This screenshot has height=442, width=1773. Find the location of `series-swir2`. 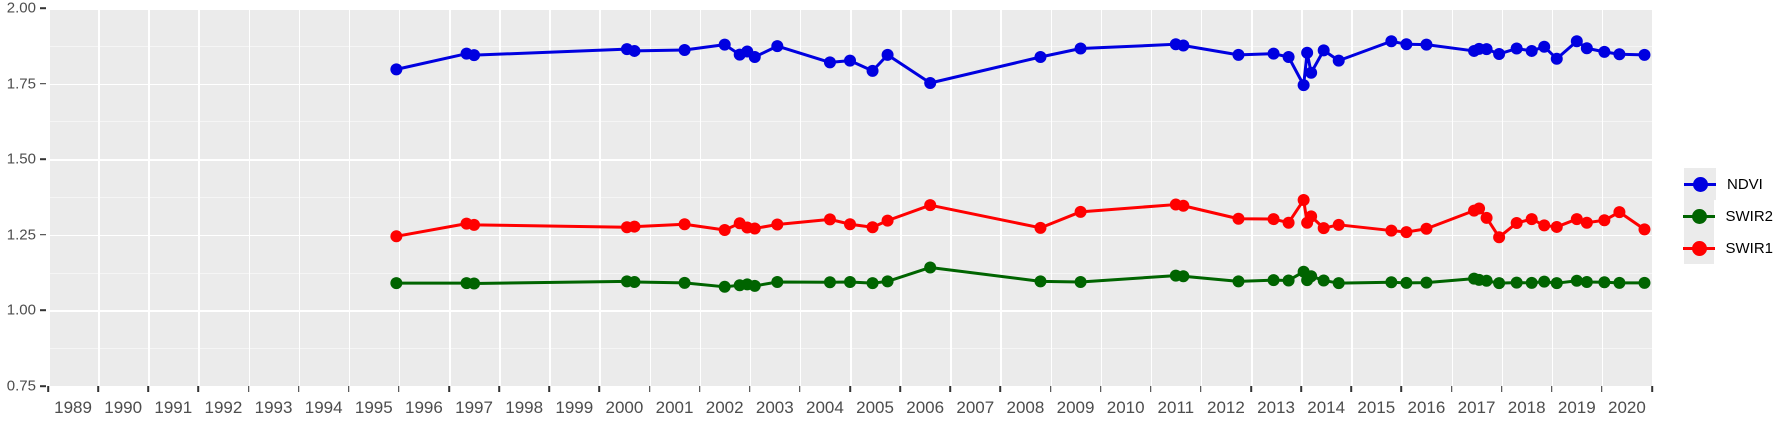

series-swir2 is located at coordinates (1020, 277).